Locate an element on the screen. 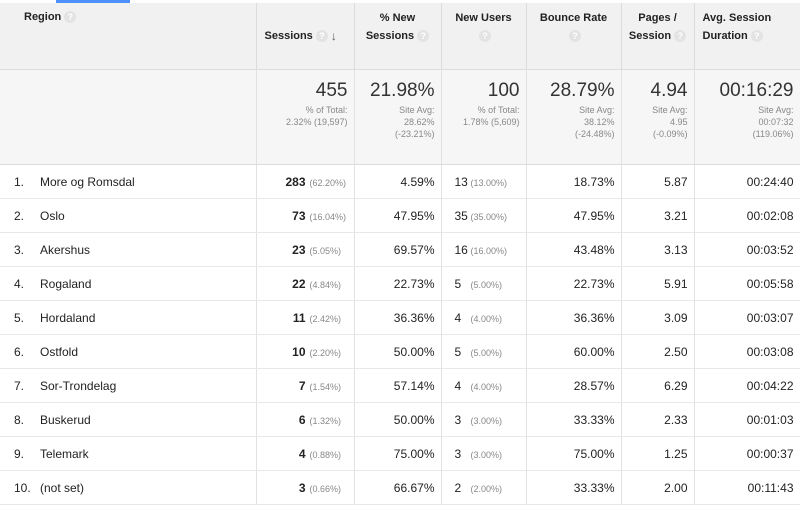 The width and height of the screenshot is (800, 505). pct-new-sessions-cell: 22.73% is located at coordinates (398, 283).